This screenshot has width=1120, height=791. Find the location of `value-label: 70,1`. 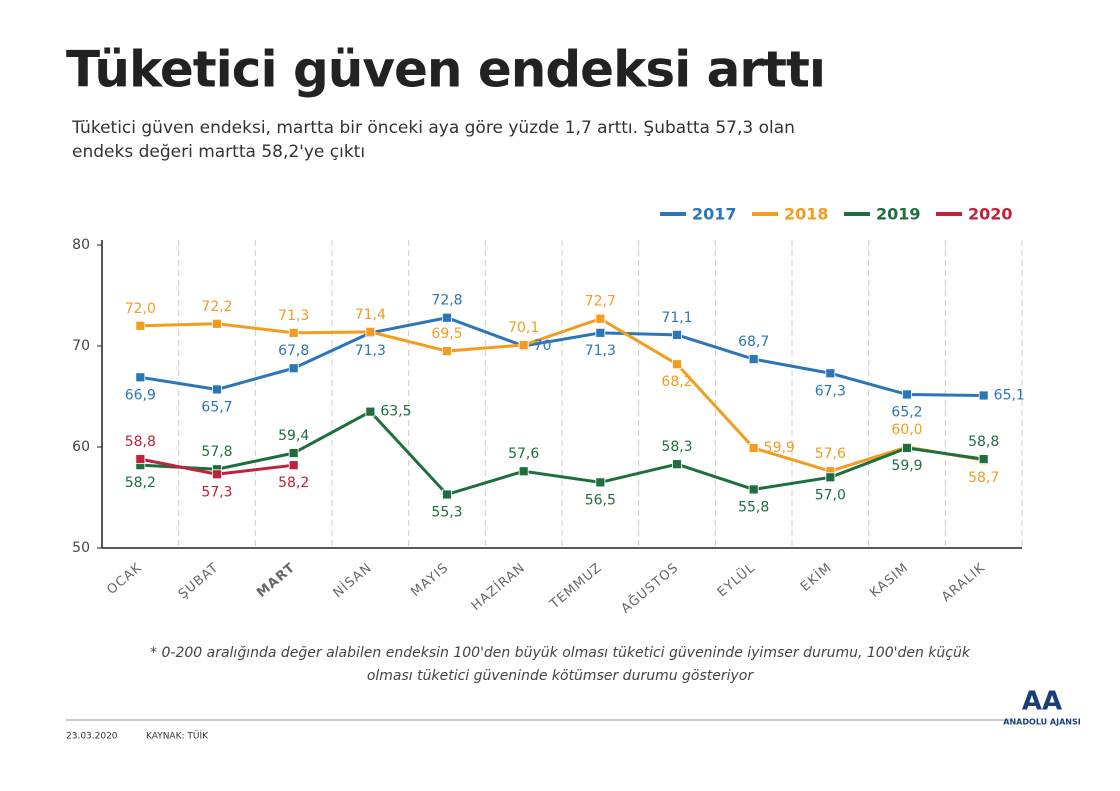

value-label: 70,1 is located at coordinates (523, 328).